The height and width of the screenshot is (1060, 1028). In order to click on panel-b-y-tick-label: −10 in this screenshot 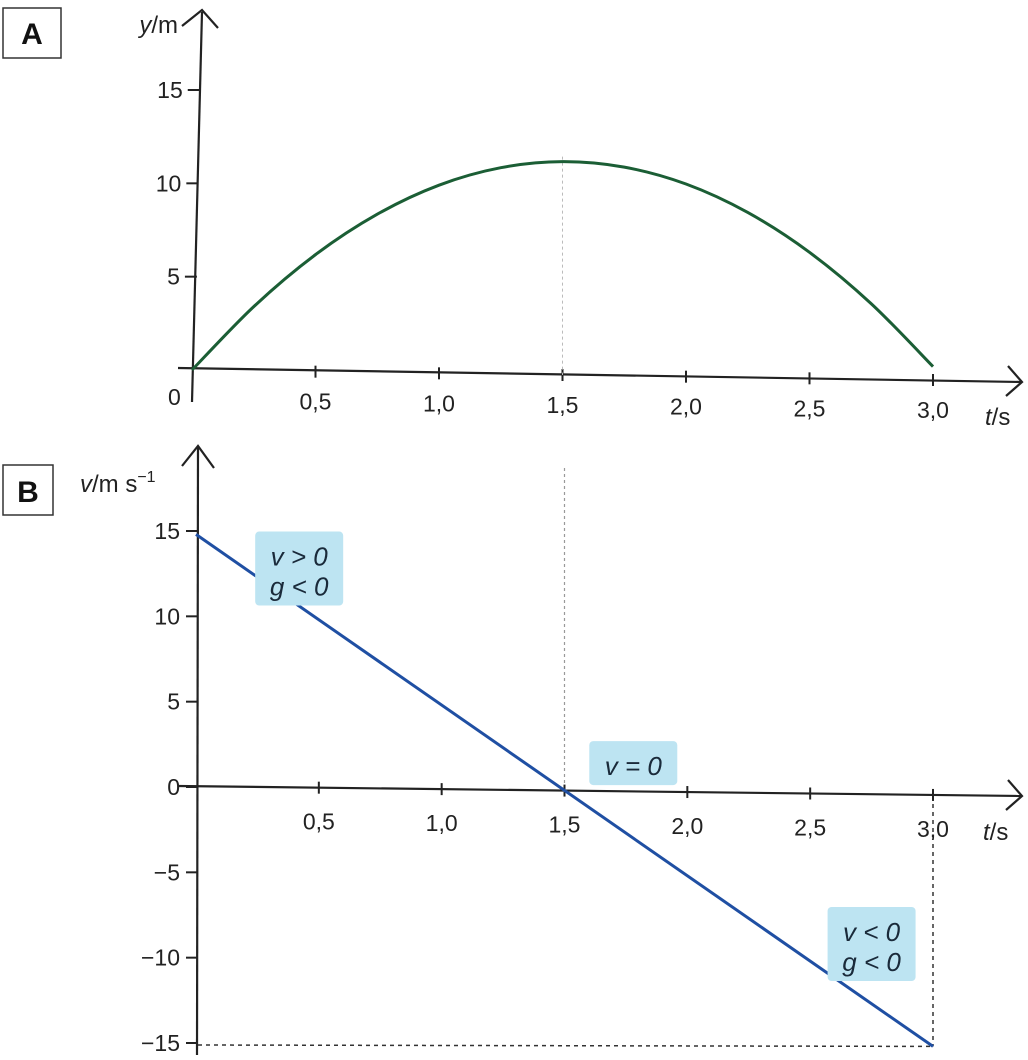, I will do `click(160, 958)`.